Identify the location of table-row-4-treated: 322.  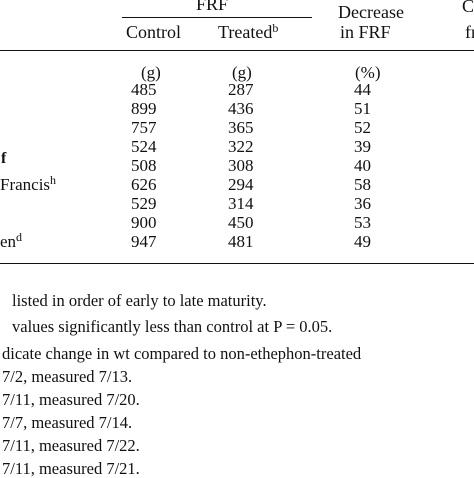
(241, 146).